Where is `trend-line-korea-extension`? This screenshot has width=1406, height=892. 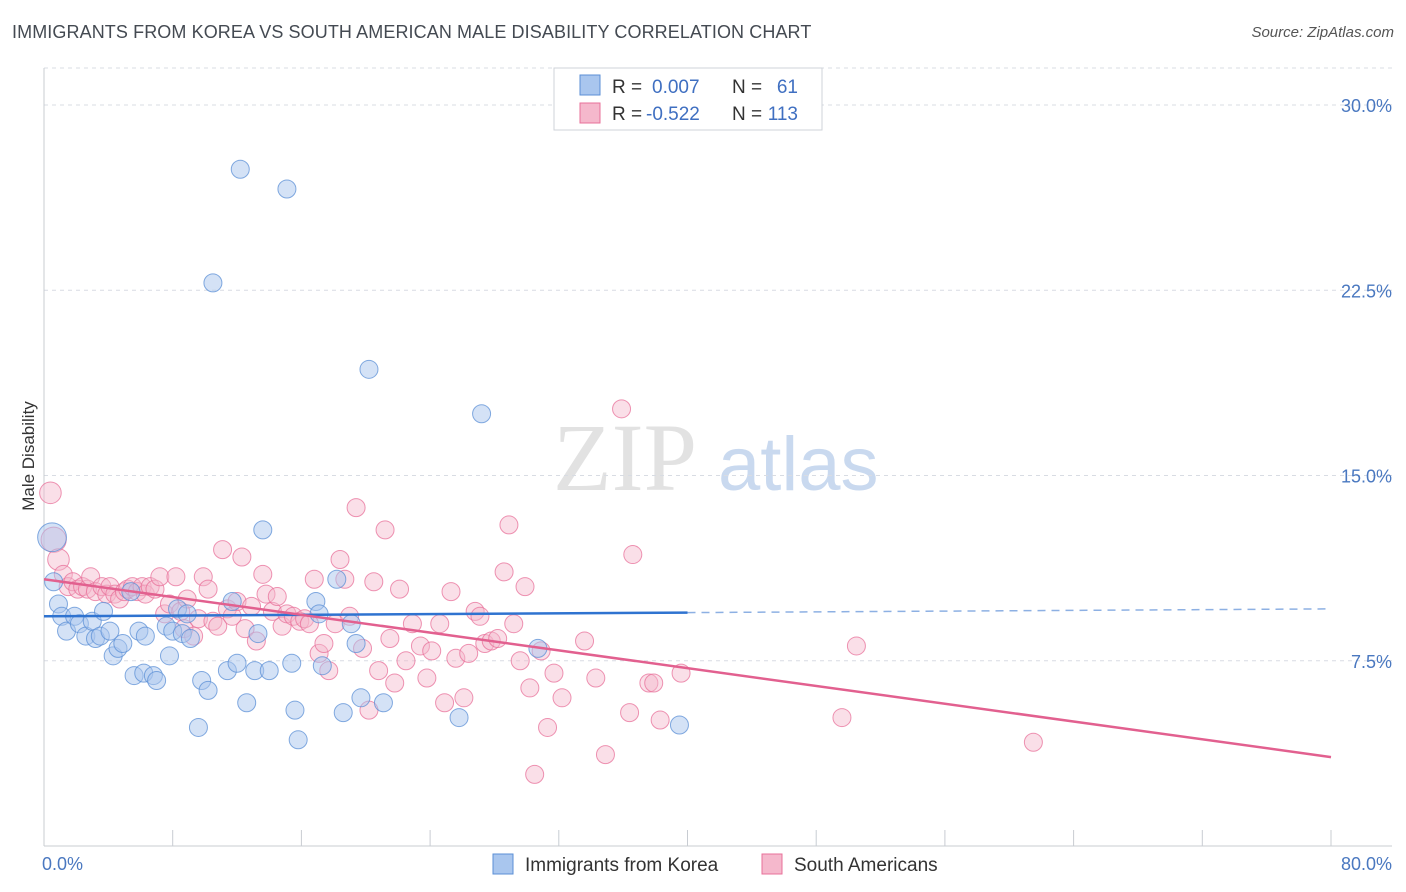
trend-line-korea-extension is located at coordinates (1009, 611).